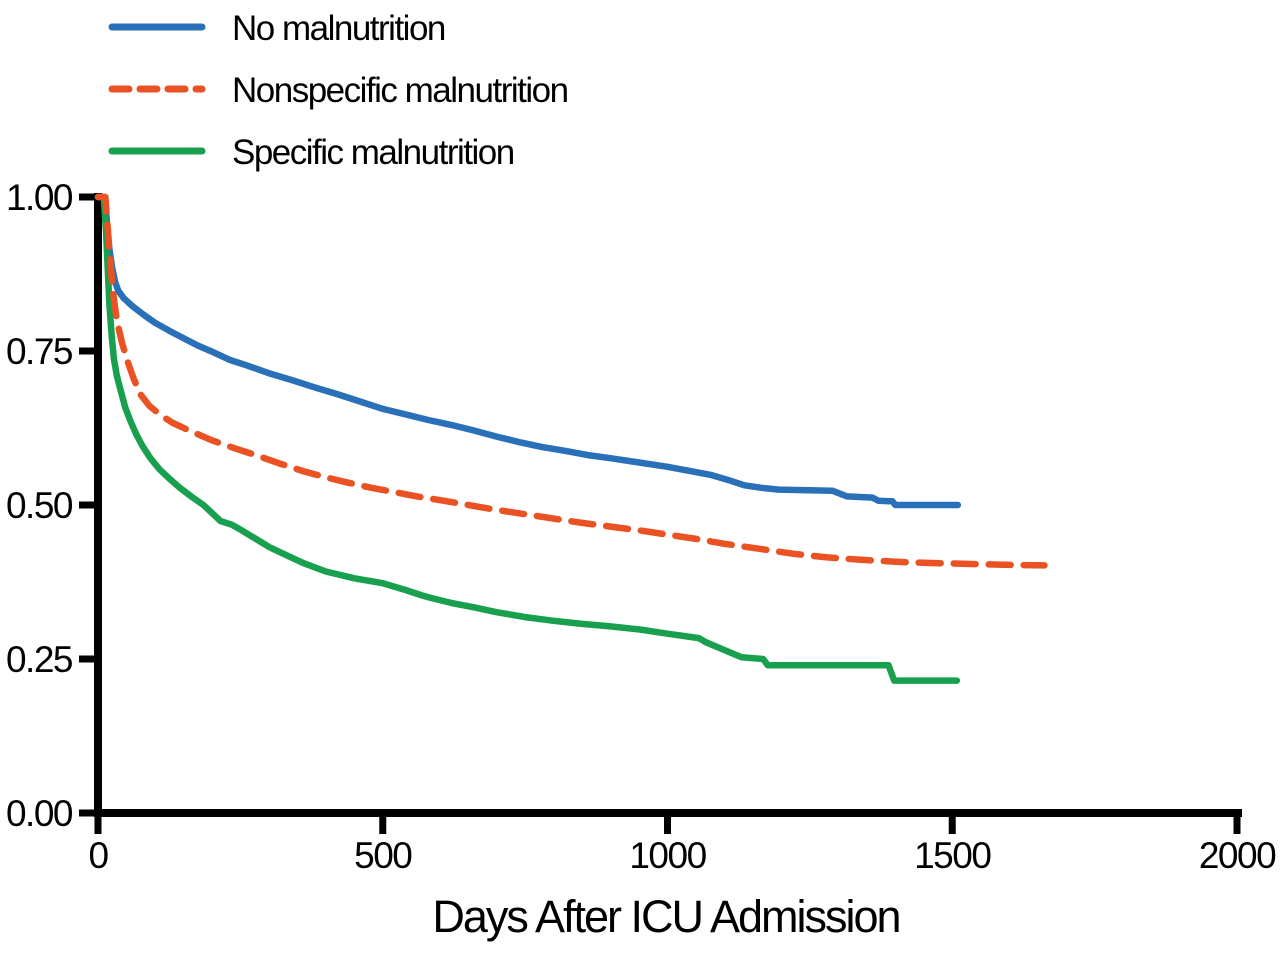 Image resolution: width=1280 pixels, height=956 pixels. Describe the element at coordinates (39, 197) in the screenshot. I see `y-tick-label: 1.00` at that location.